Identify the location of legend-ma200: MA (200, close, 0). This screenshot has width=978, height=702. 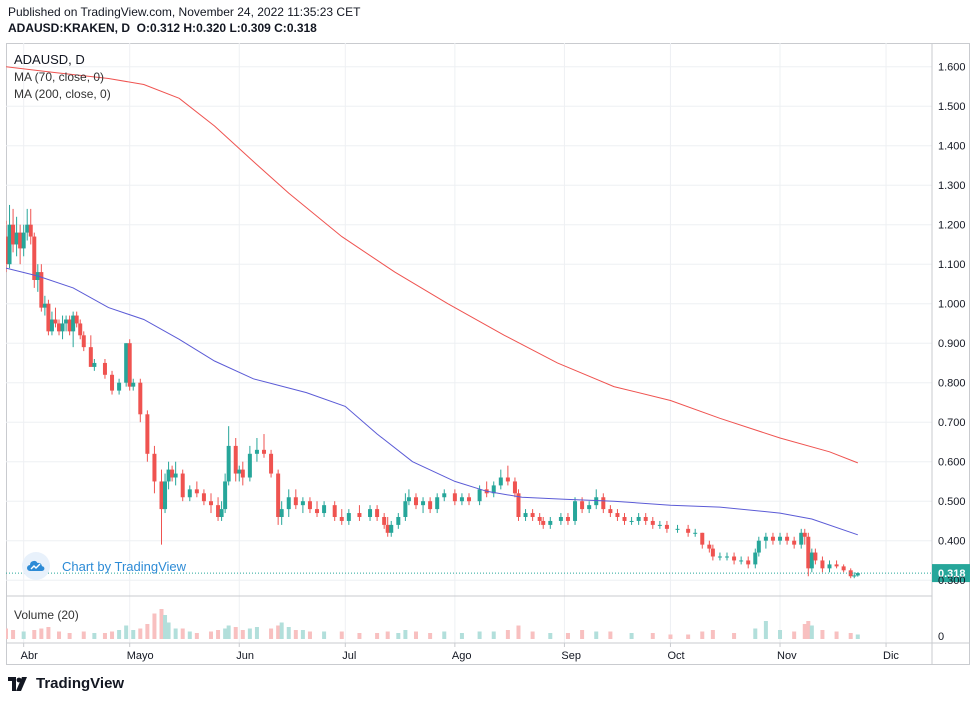
(62, 94).